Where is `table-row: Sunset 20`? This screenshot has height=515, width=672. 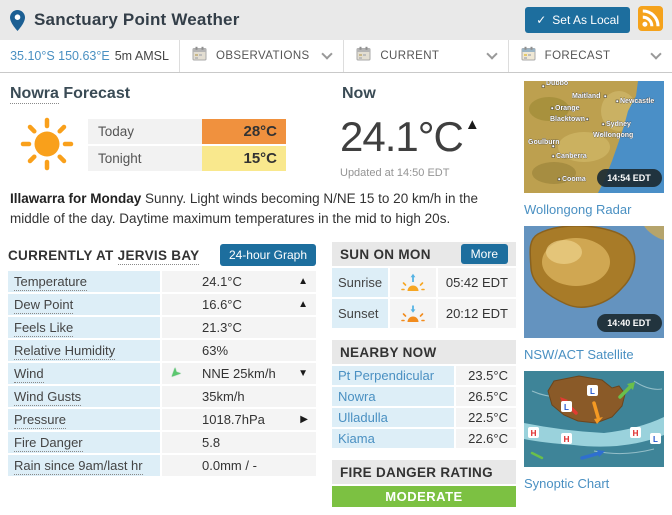
table-row: Sunset 20 is located at coordinates (424, 314).